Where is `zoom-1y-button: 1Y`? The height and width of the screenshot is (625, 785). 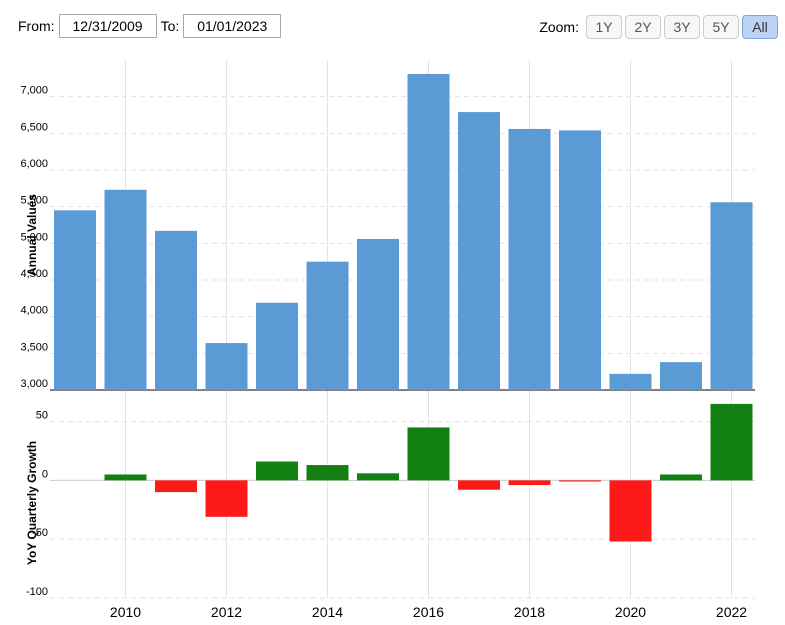
zoom-1y-button: 1Y is located at coordinates (604, 27).